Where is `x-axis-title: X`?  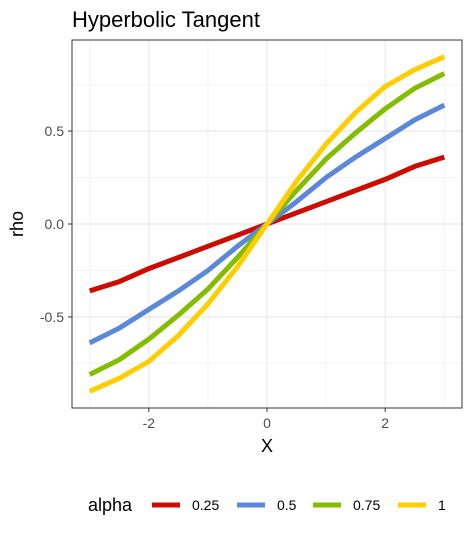
x-axis-title: X is located at coordinates (267, 446).